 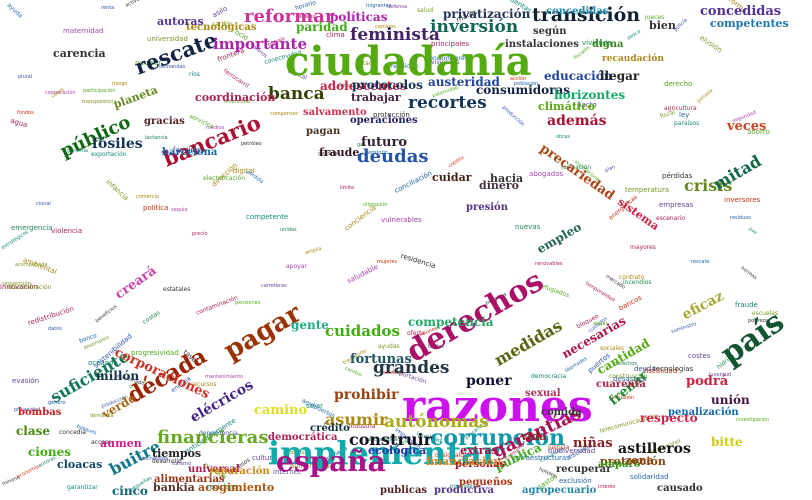 What do you see at coordinates (120, 84) in the screenshot?
I see `cloud-word-small: riesgo` at bounding box center [120, 84].